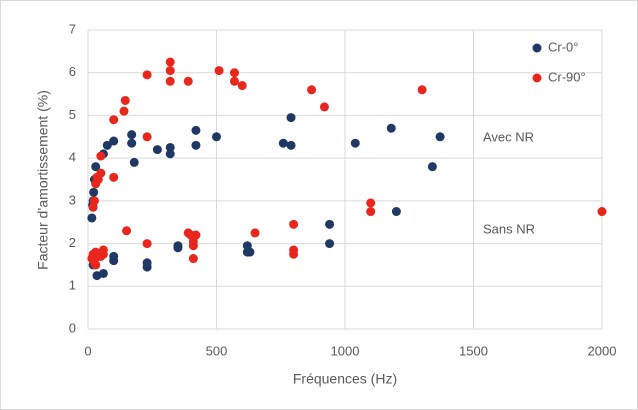 This screenshot has height=410, width=638. Describe the element at coordinates (87, 350) in the screenshot. I see `x-tick-label: 0` at that location.